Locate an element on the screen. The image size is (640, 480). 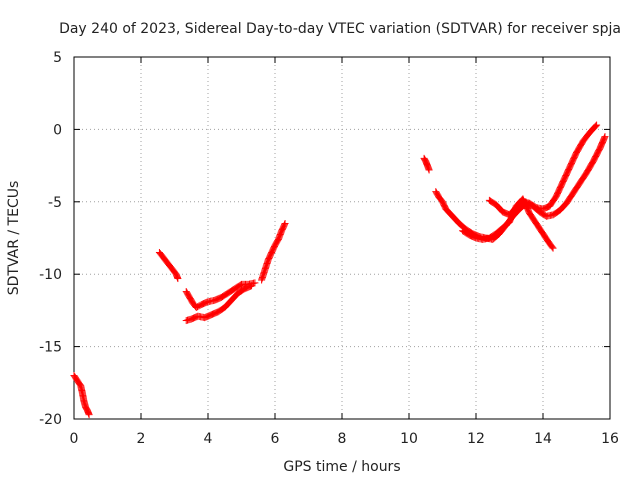
x-axis-label: GPS time / hours is located at coordinates (341, 467).